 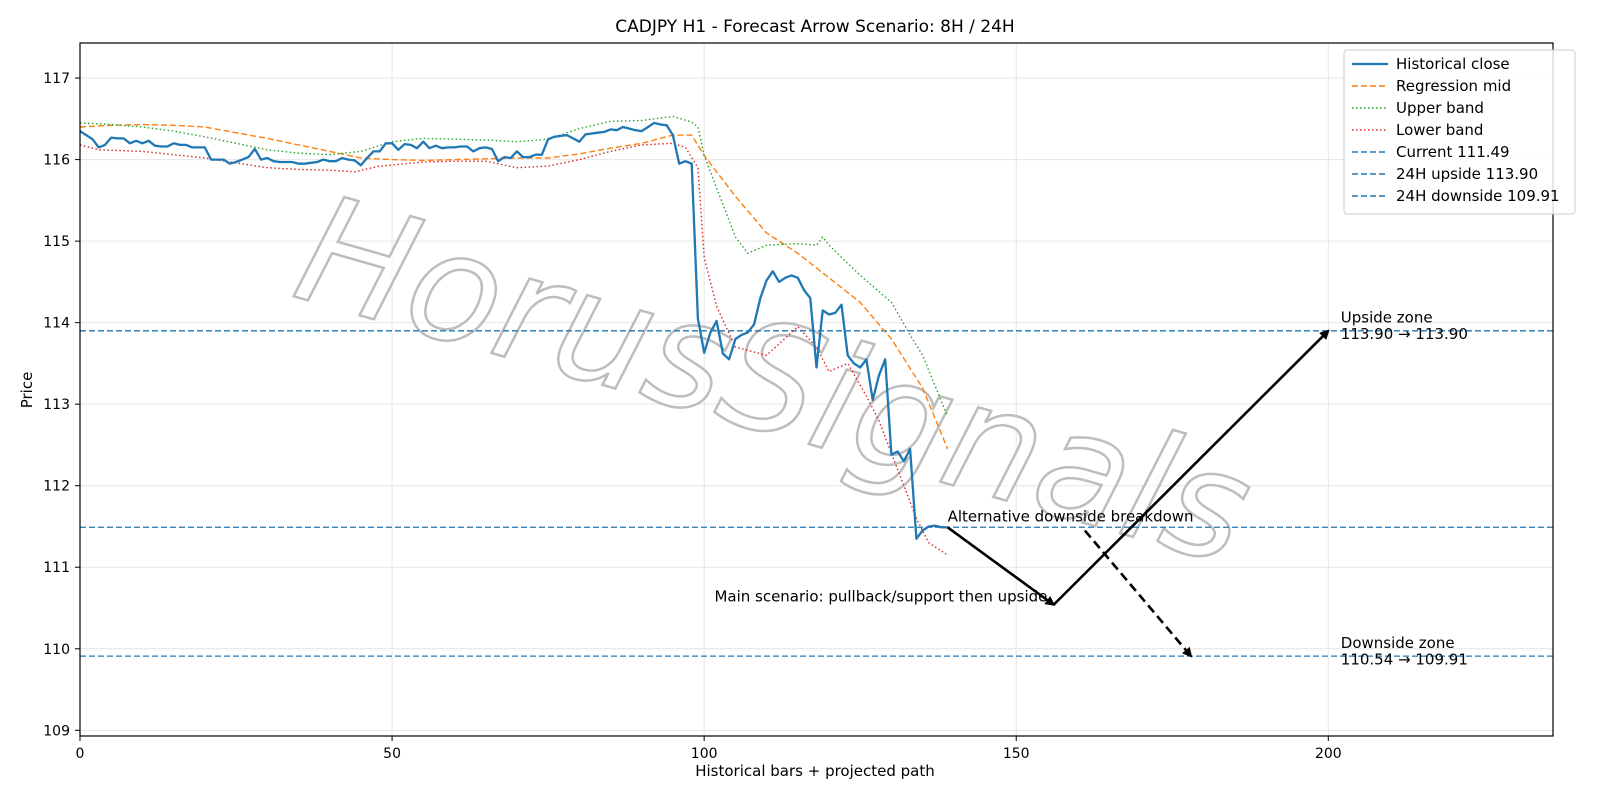 What do you see at coordinates (1439, 130) in the screenshot?
I see `legend-label: Lower band` at bounding box center [1439, 130].